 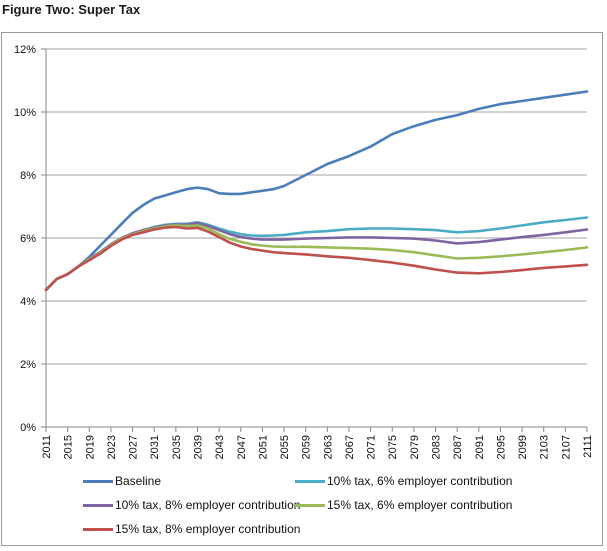 What do you see at coordinates (415, 447) in the screenshot?
I see `x-tick-label: 2079` at bounding box center [415, 447].